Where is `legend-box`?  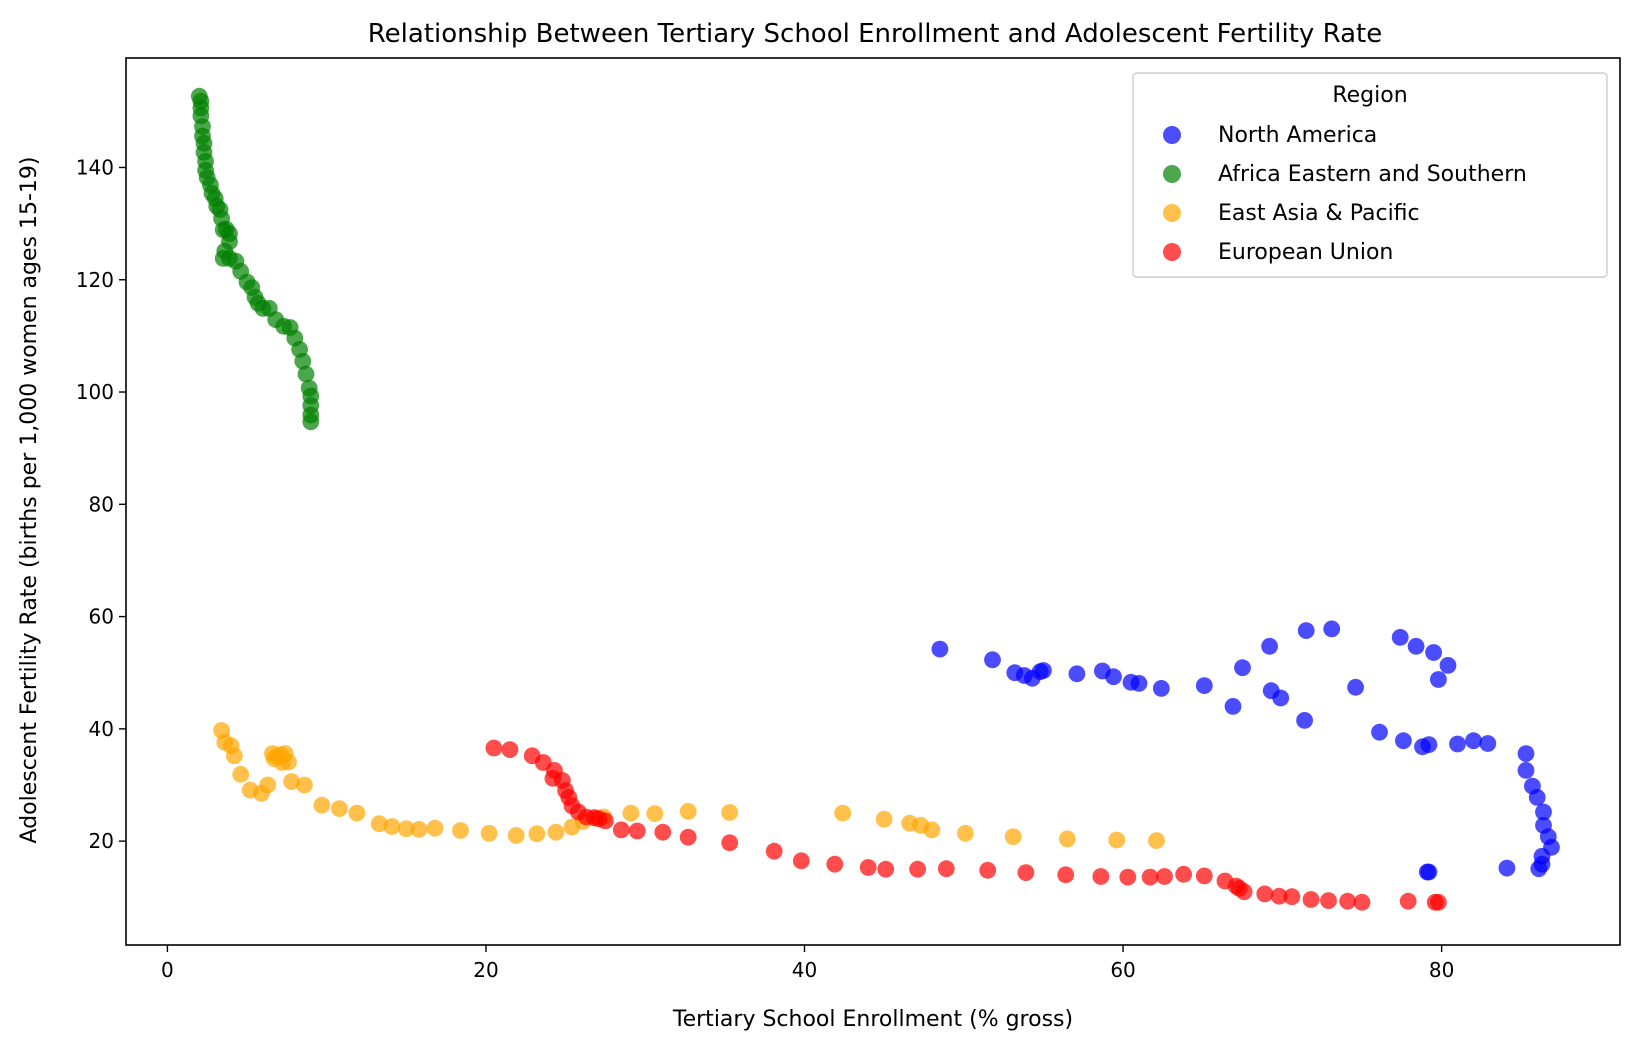 legend-box is located at coordinates (1370, 175).